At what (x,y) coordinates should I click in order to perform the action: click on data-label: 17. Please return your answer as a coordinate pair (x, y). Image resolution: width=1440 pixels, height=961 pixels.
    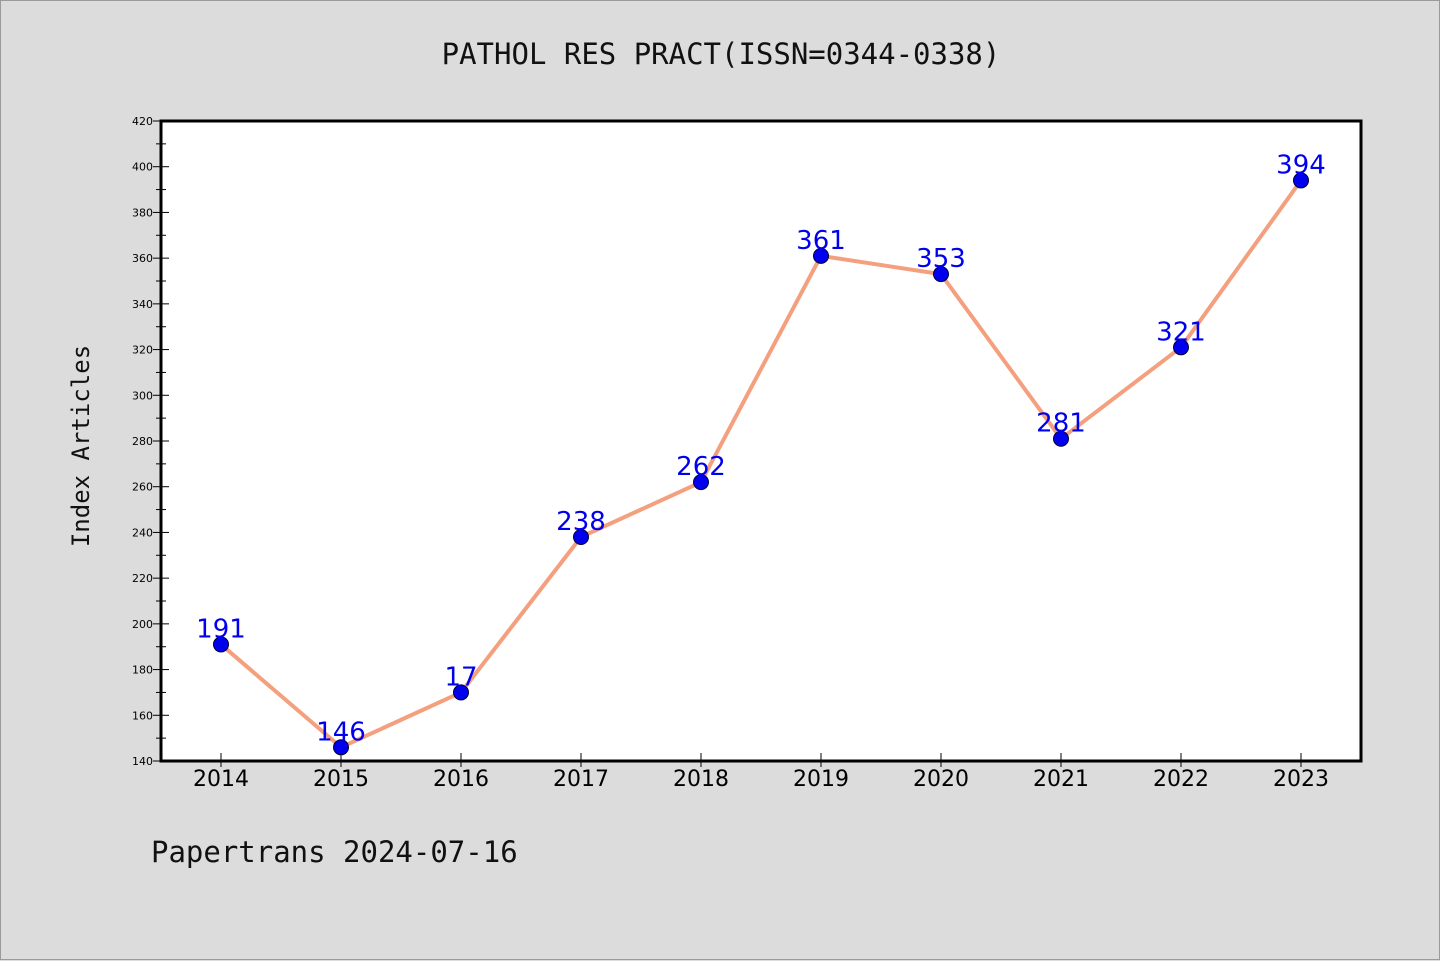
    Looking at the image, I should click on (460, 677).